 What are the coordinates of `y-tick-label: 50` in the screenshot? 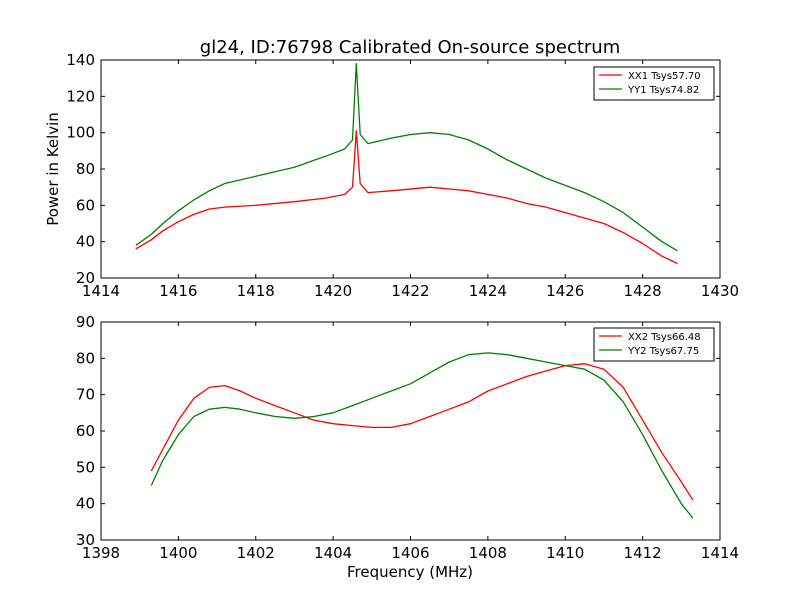 It's located at (85, 467).